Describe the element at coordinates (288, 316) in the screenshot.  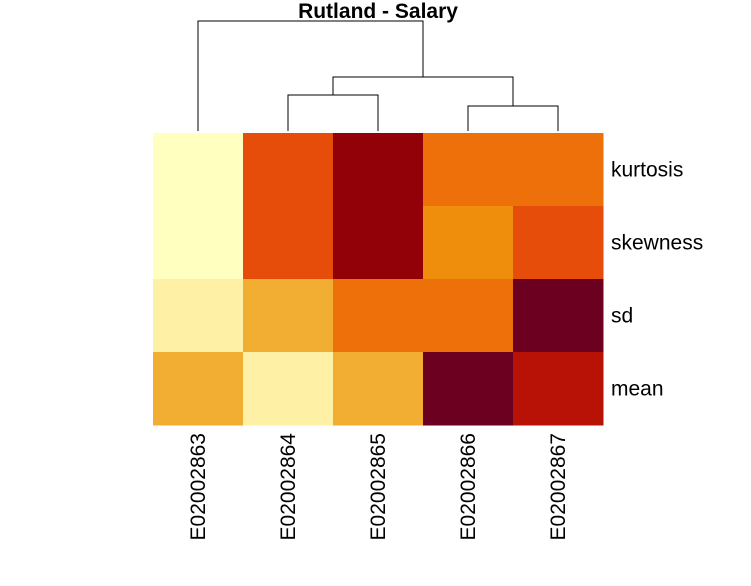
I see `heatmap-cell-sd-E02002864` at that location.